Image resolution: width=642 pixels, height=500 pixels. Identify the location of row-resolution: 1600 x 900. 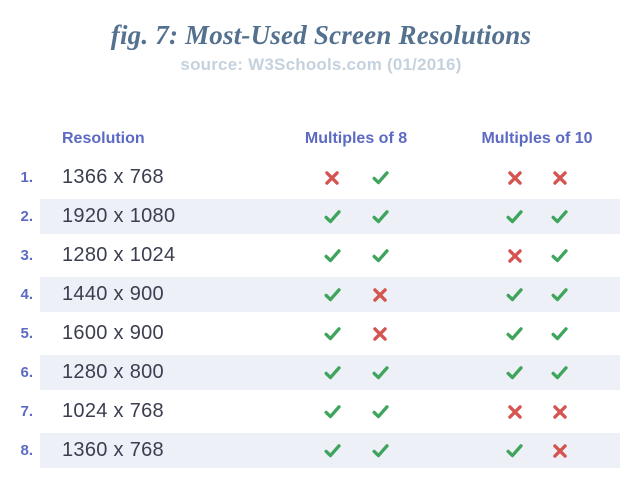
(113, 333).